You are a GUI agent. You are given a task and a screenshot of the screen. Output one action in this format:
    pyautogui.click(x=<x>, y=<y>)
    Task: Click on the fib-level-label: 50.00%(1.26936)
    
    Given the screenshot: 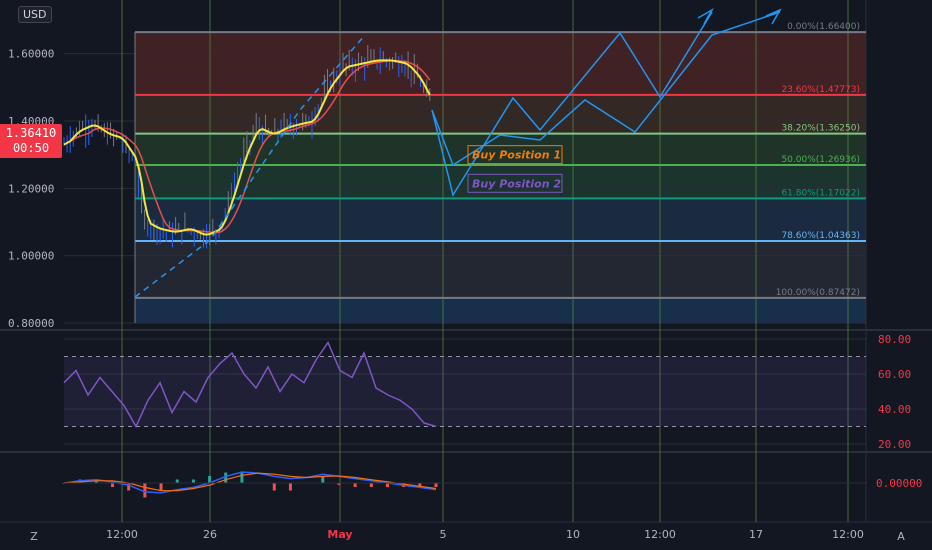 What is the action you would take?
    pyautogui.click(x=820, y=160)
    